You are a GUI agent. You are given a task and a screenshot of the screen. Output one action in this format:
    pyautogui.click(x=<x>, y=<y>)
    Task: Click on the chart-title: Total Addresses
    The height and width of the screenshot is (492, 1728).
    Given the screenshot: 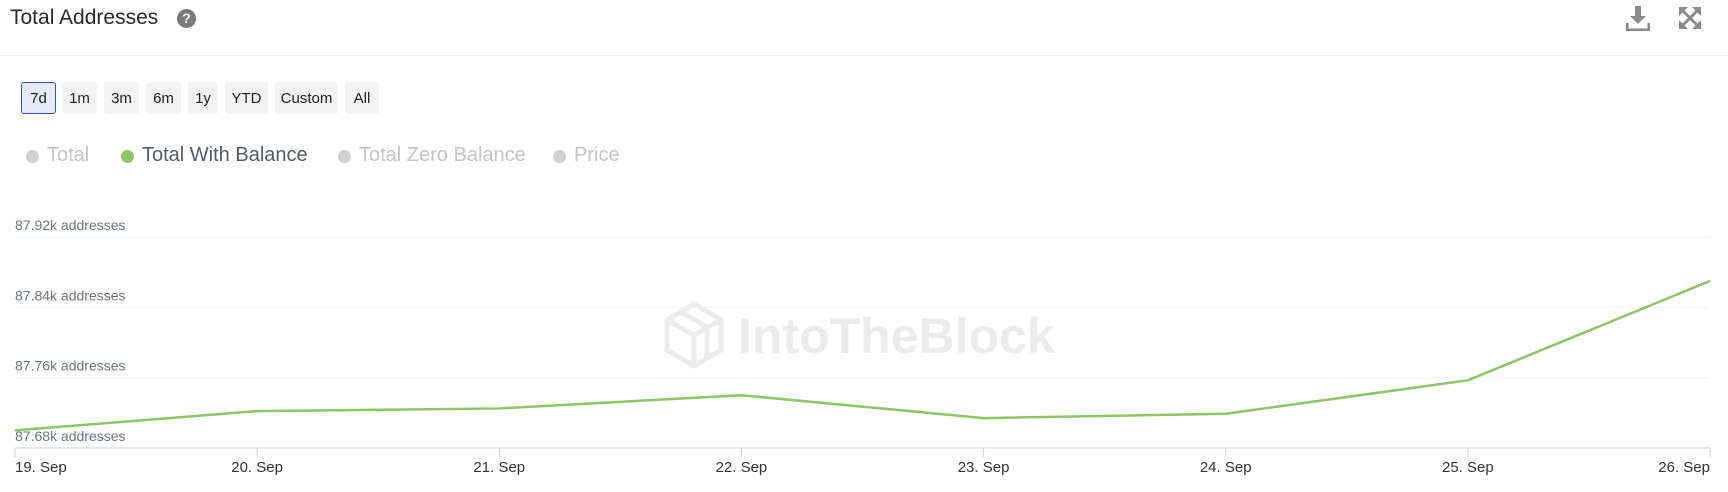 What is the action you would take?
    pyautogui.click(x=84, y=17)
    